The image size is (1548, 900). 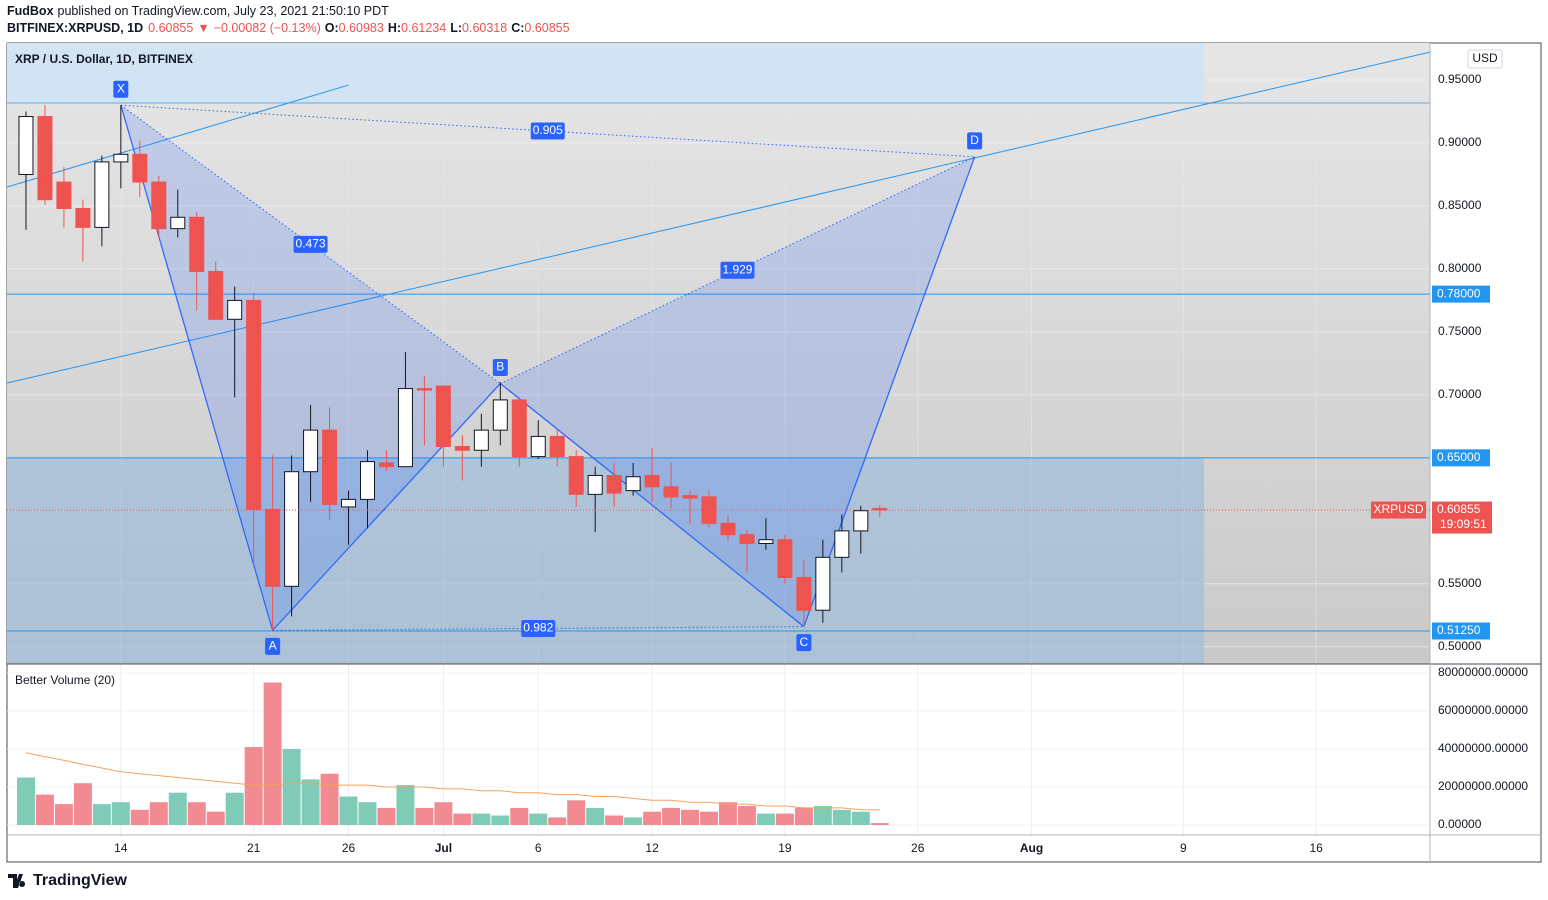 I want to click on ratio-label: 0.473, so click(x=311, y=244).